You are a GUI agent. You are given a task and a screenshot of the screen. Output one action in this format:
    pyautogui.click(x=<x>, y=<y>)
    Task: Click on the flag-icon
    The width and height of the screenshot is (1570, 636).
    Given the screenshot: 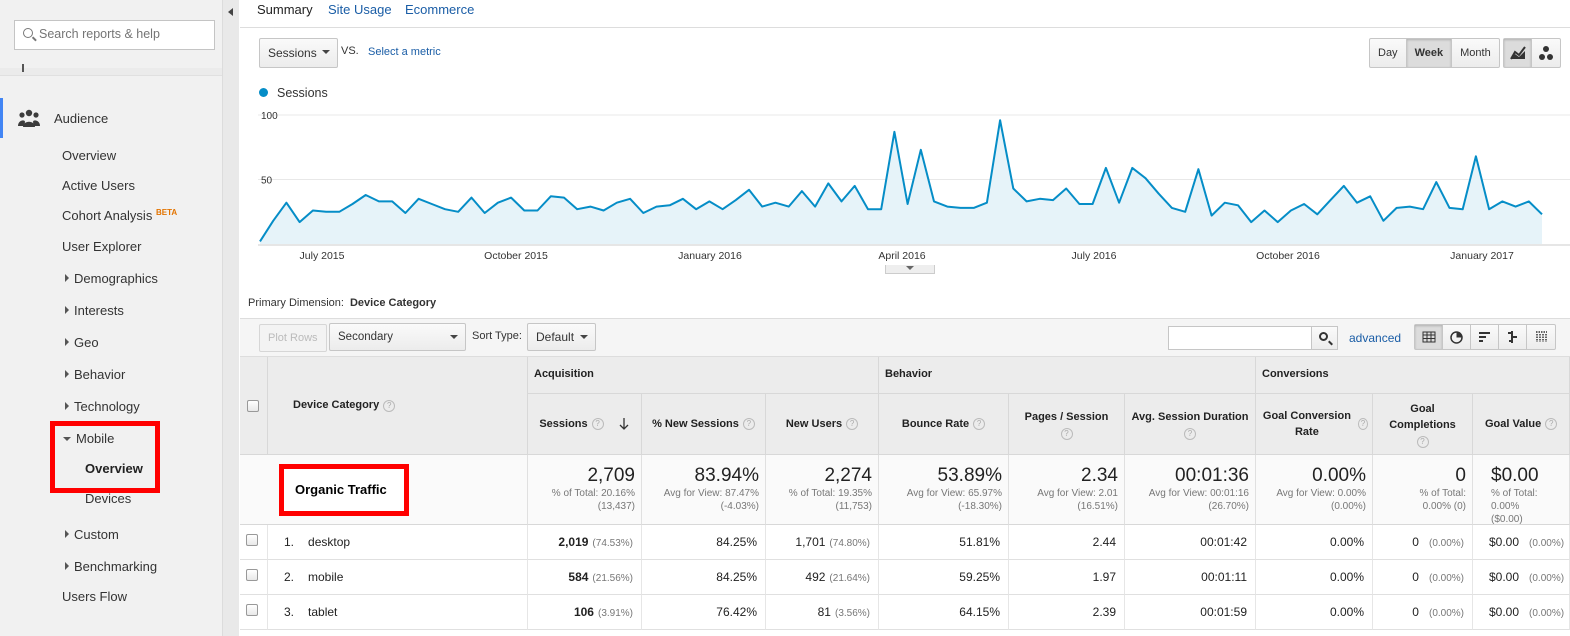 What is the action you would take?
    pyautogui.click(x=27, y=68)
    